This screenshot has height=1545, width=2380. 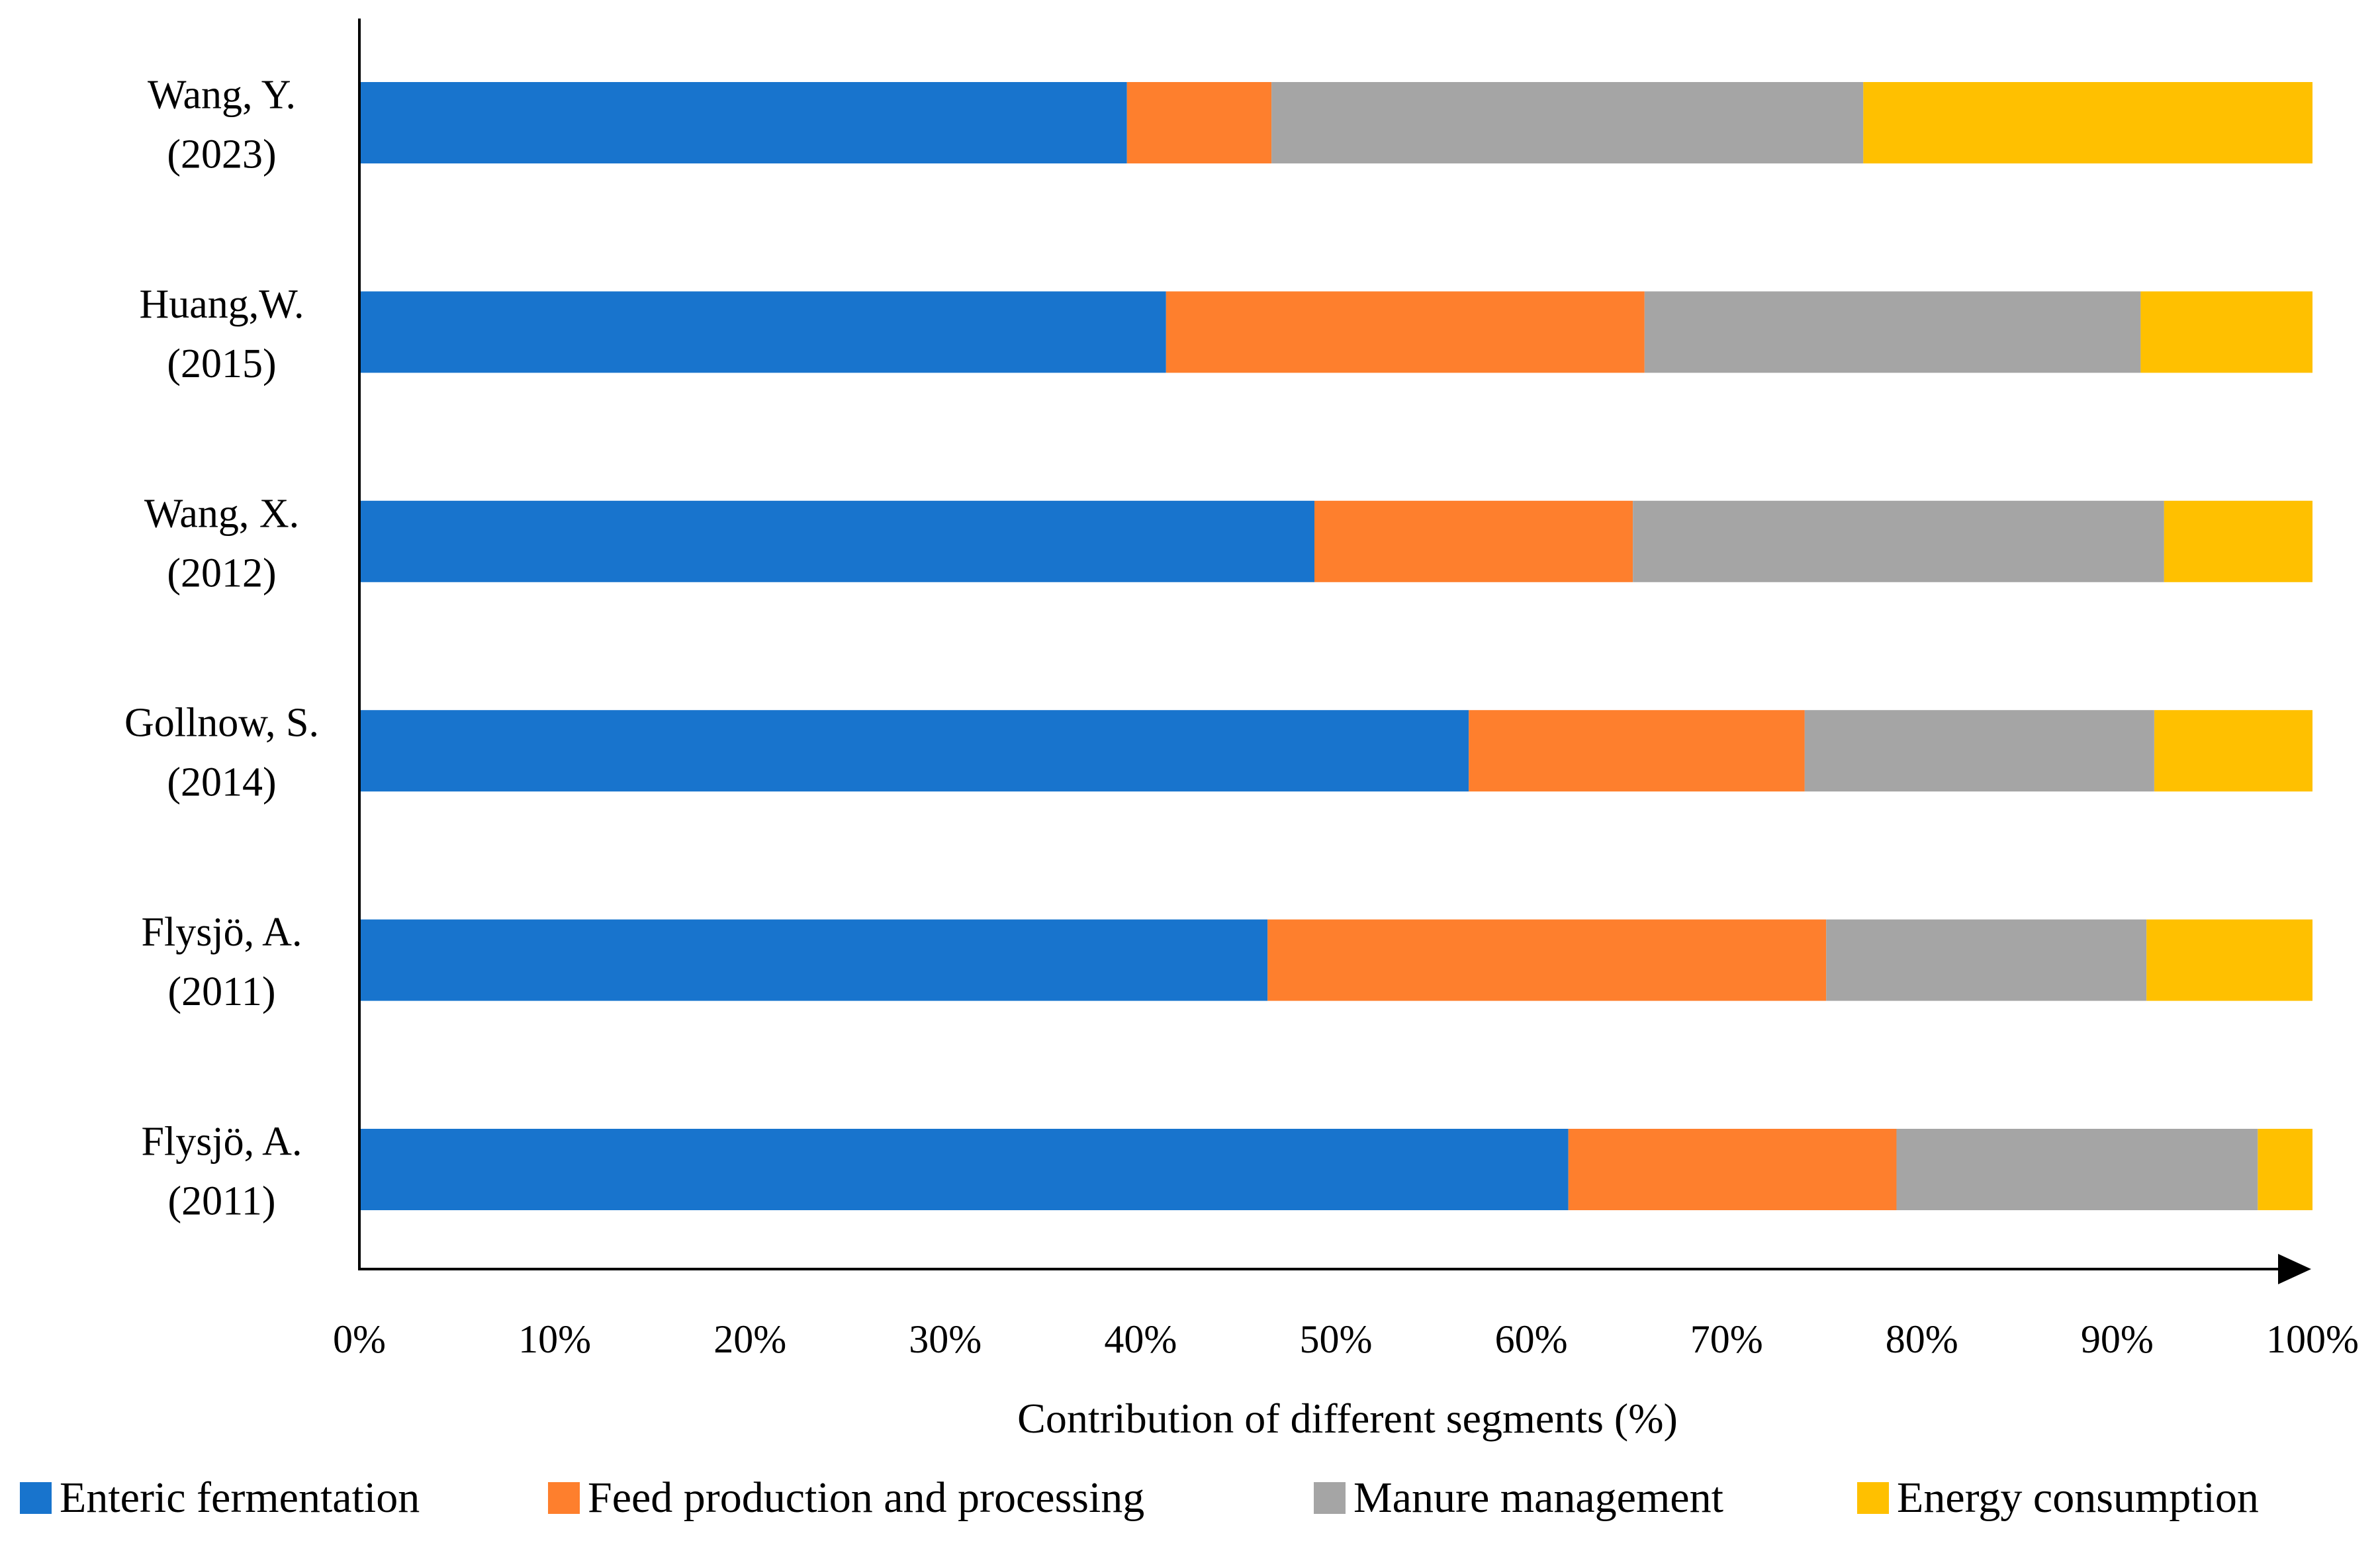 I want to click on x-tick-label: 0%, so click(x=359, y=1339).